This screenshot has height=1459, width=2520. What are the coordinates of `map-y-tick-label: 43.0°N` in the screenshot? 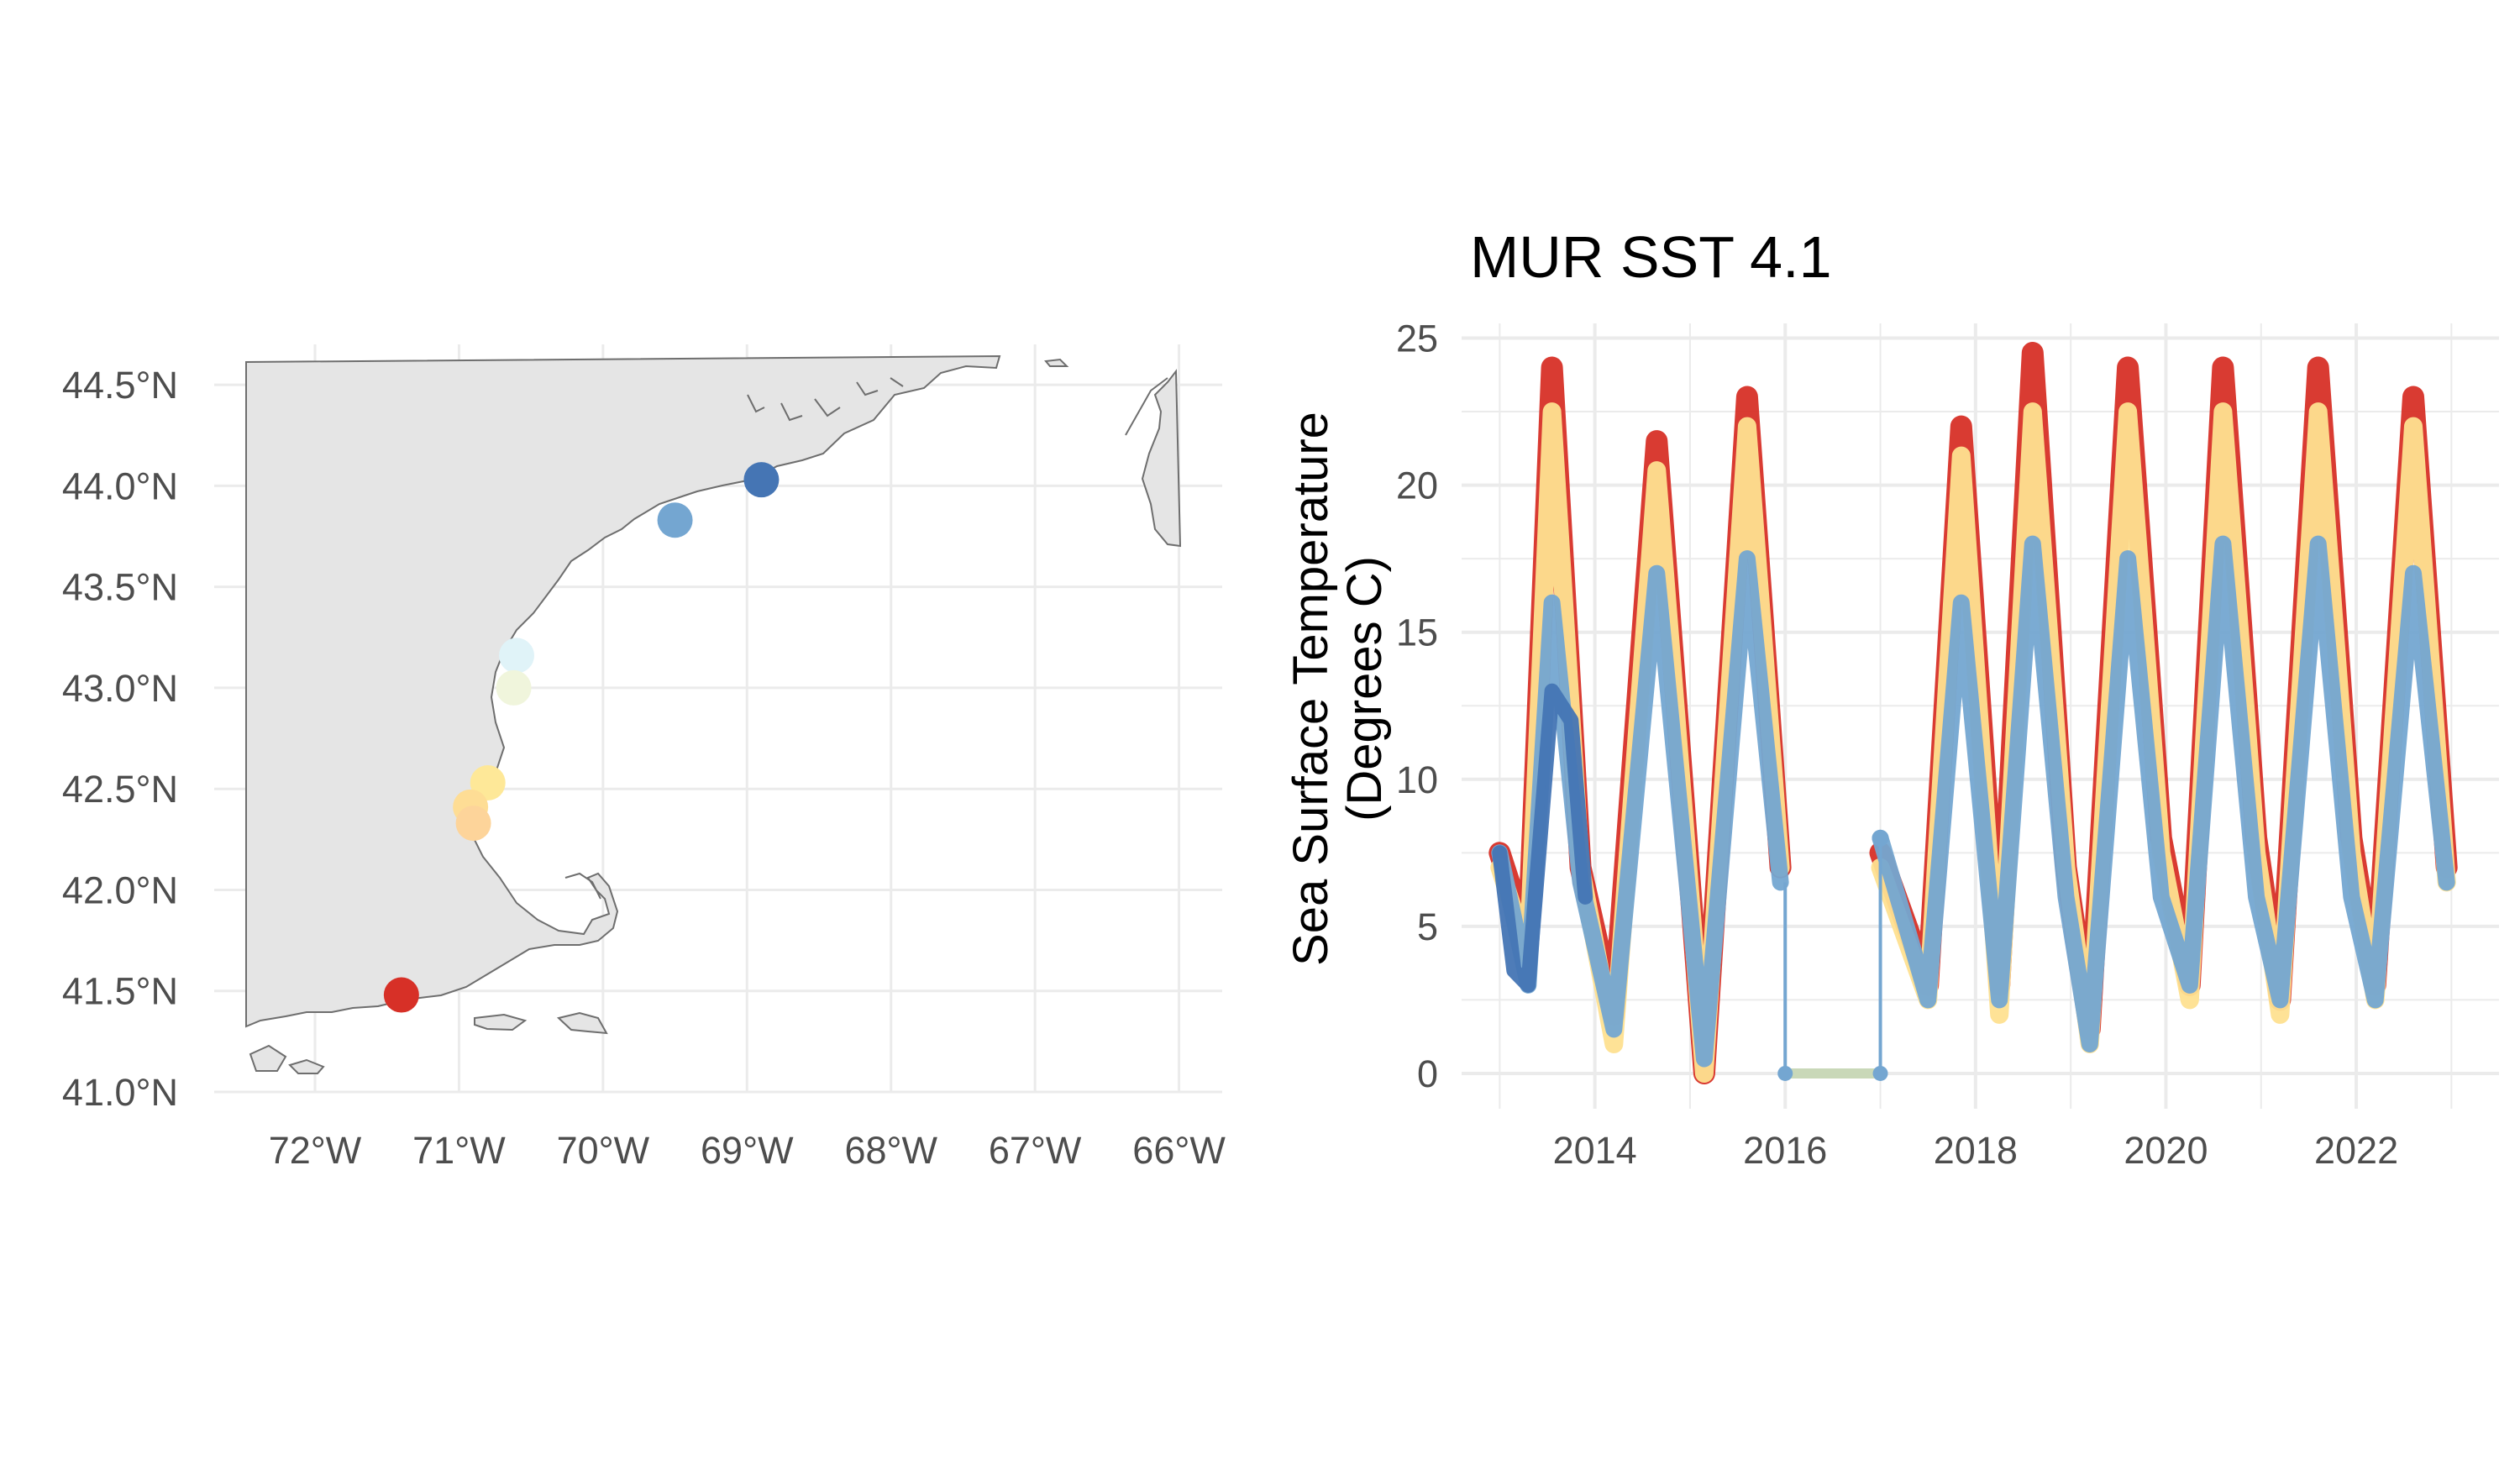 It's located at (120, 688).